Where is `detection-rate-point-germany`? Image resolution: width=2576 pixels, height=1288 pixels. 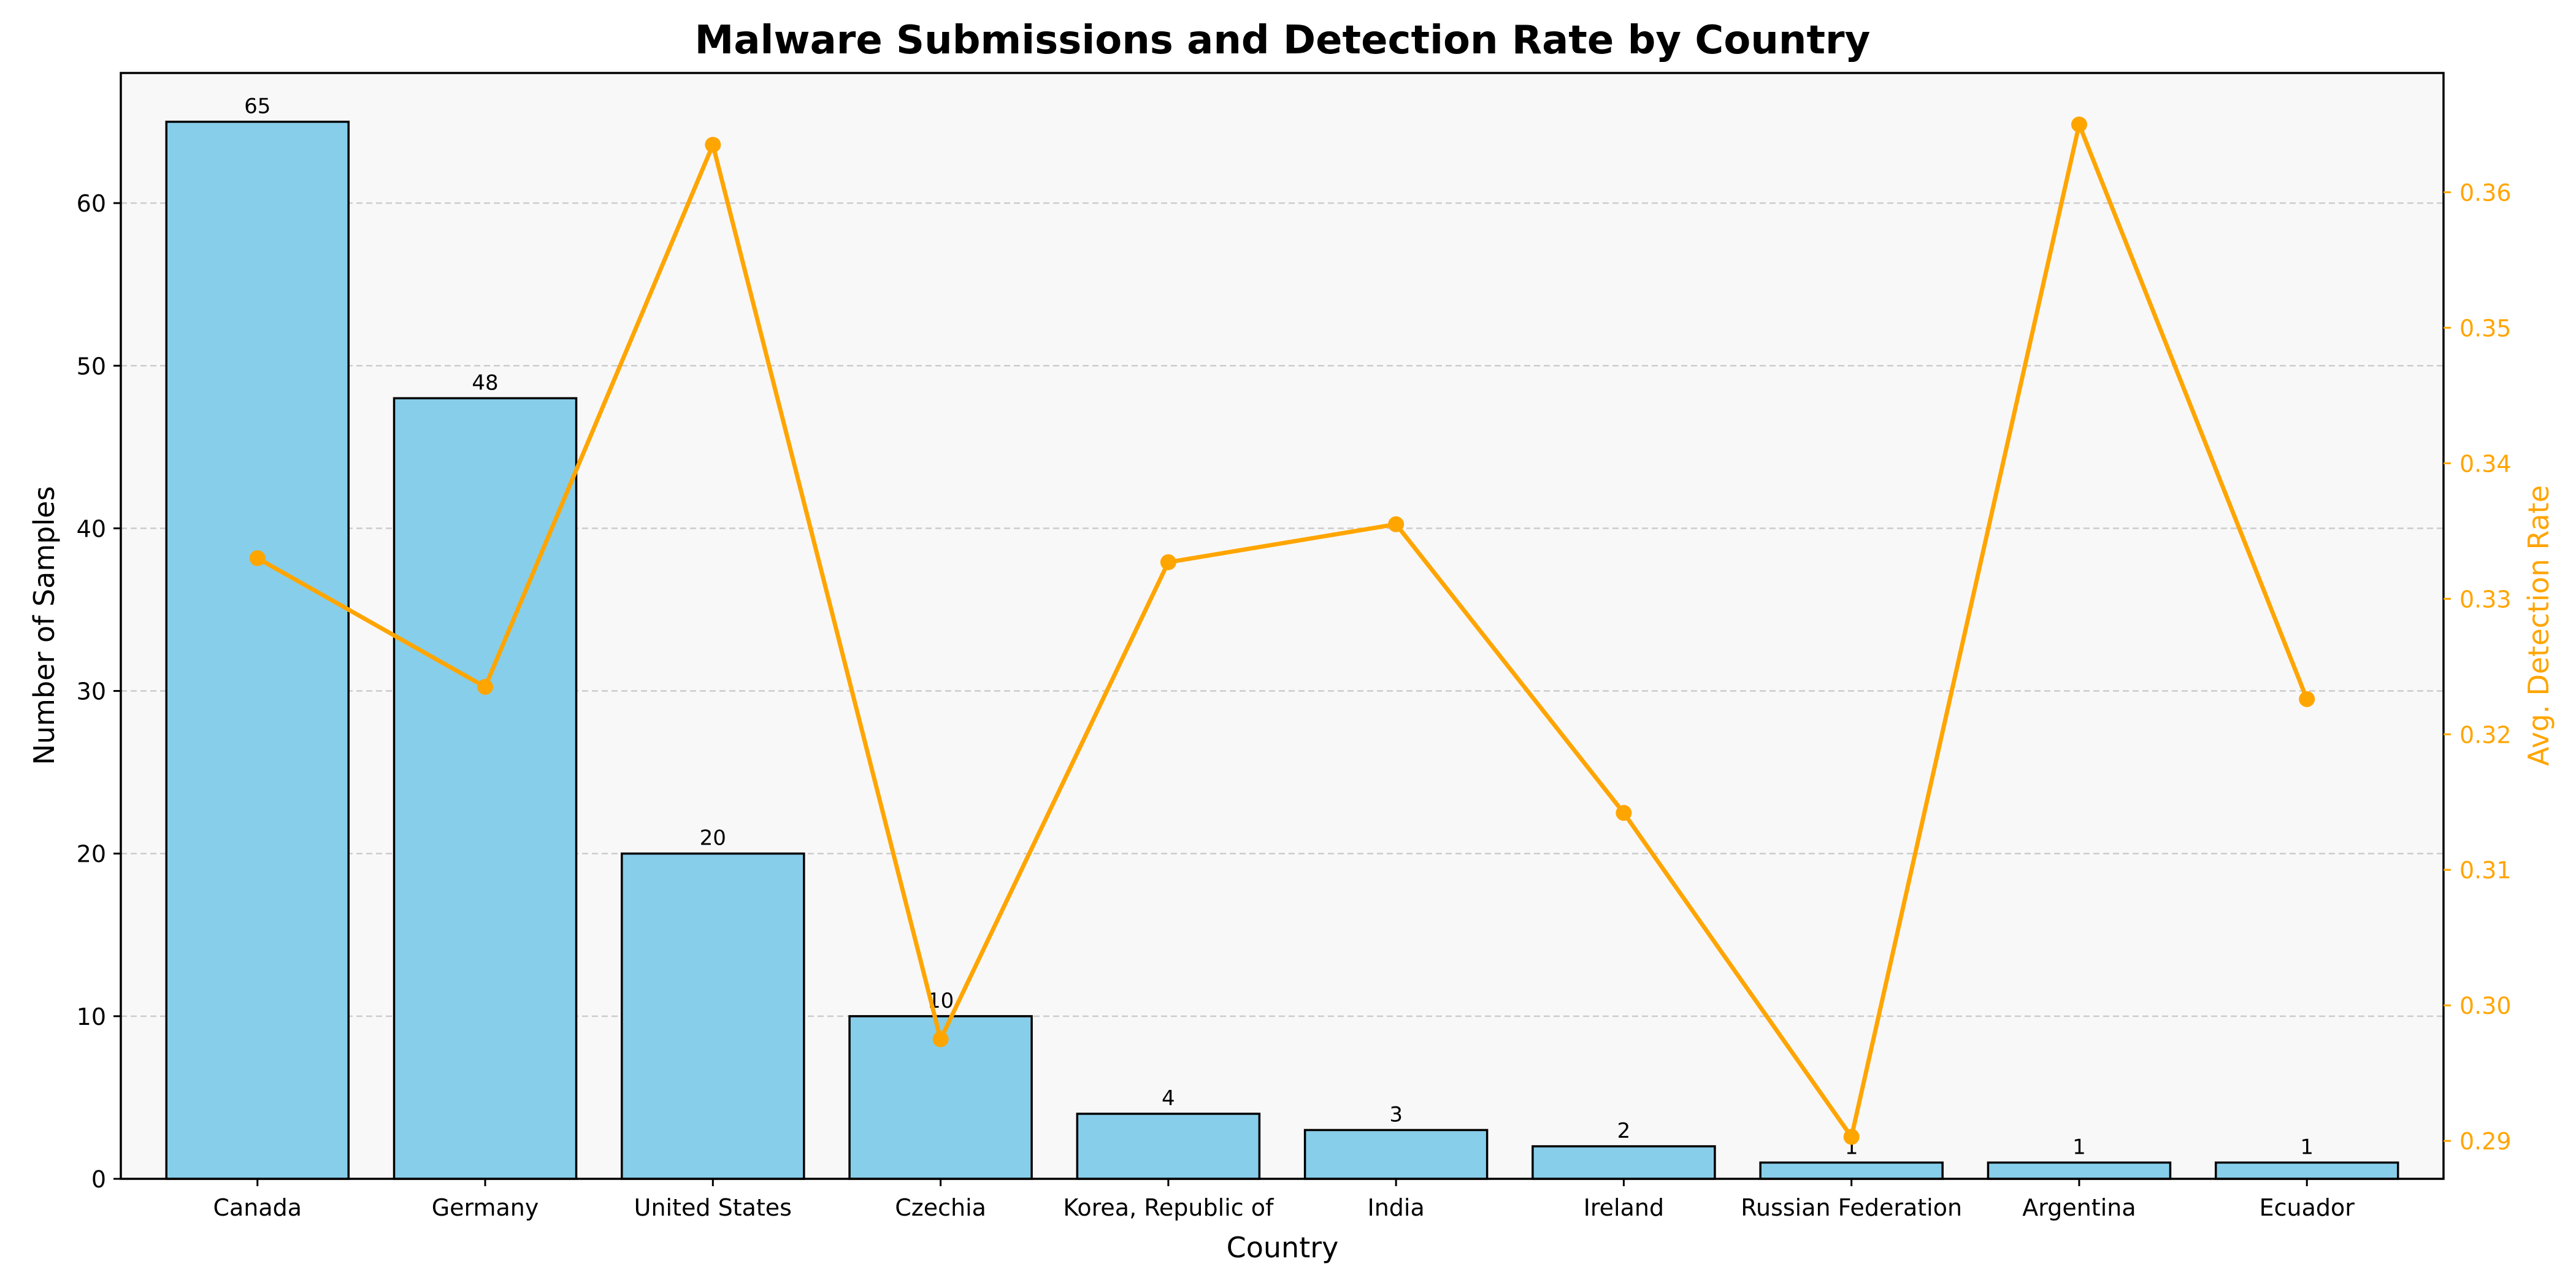
detection-rate-point-germany is located at coordinates (485, 686).